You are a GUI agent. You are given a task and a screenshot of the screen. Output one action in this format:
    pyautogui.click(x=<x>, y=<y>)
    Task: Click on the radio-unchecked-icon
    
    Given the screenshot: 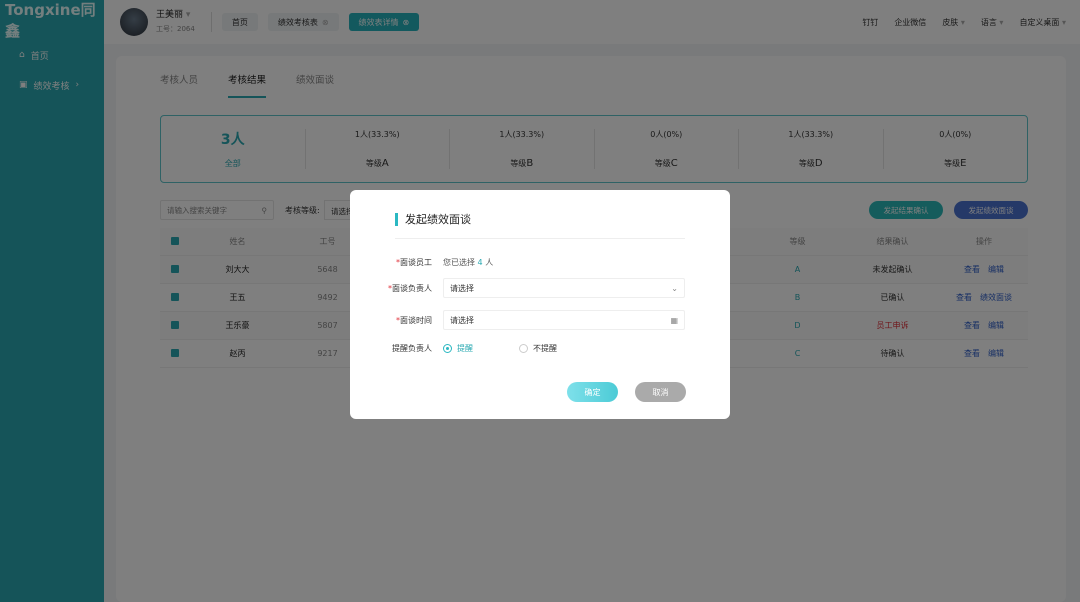 What is the action you would take?
    pyautogui.click(x=523, y=348)
    